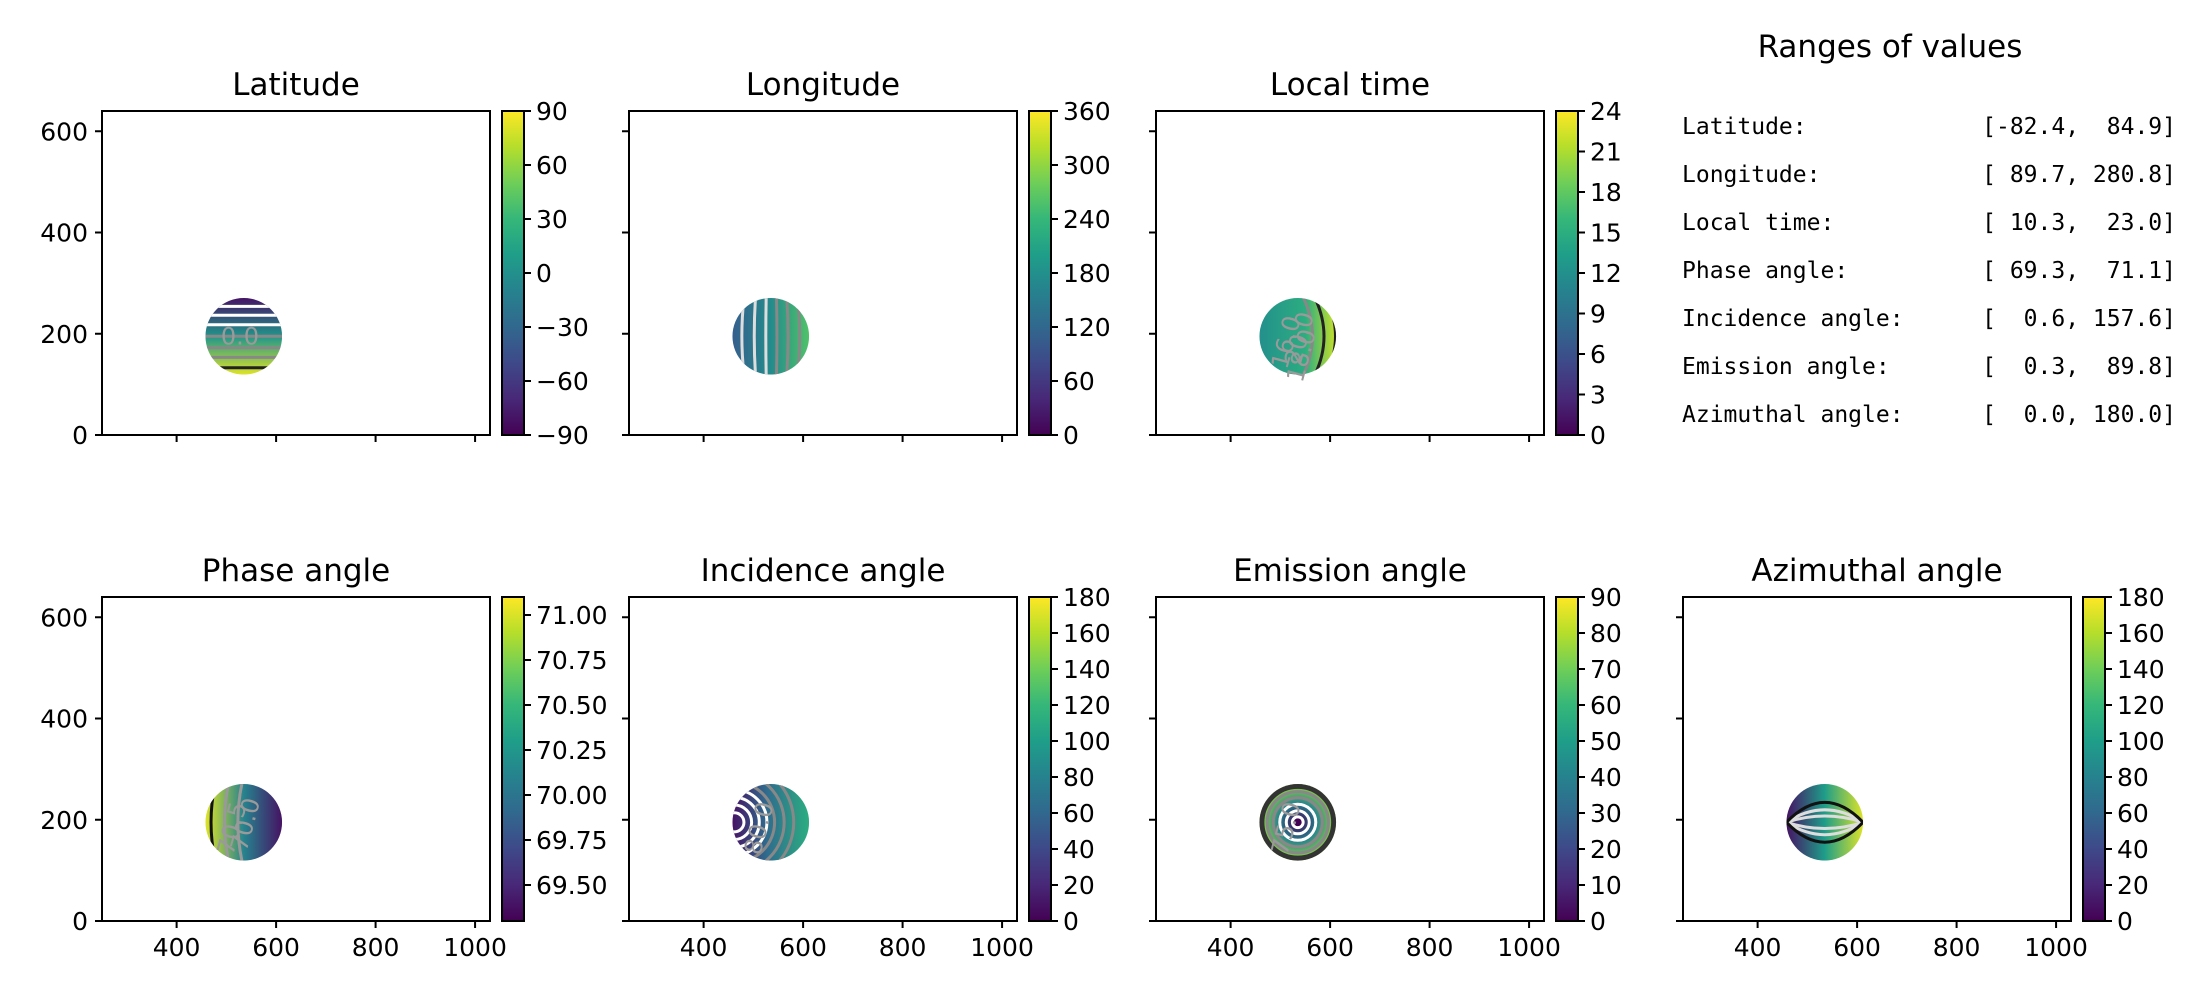 This screenshot has width=2200, height=1000. What do you see at coordinates (64, 334) in the screenshot?
I see `y-tick-label: 200` at bounding box center [64, 334].